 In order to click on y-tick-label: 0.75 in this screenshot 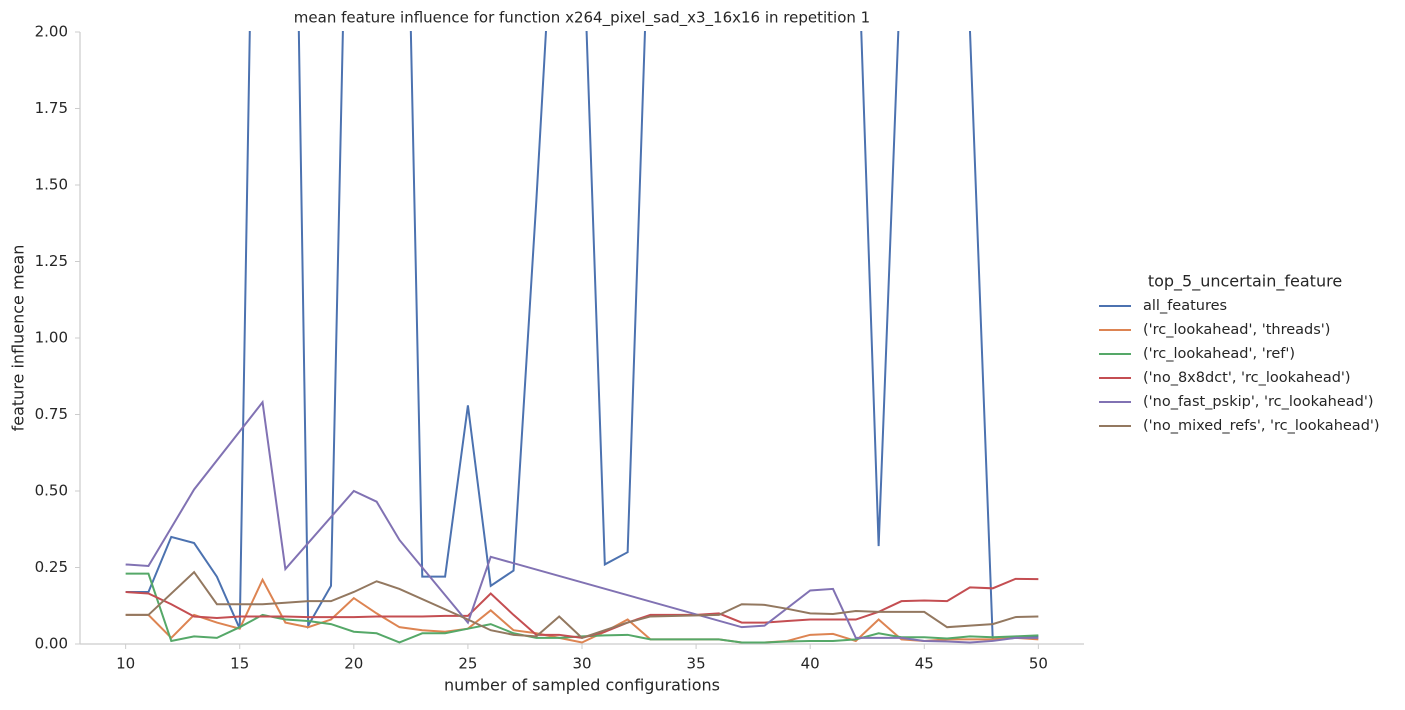, I will do `click(51, 414)`.